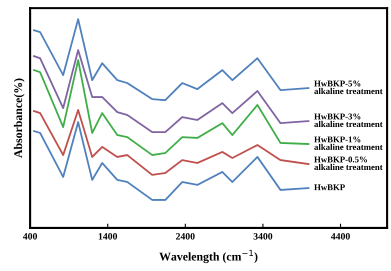 This screenshot has width=391, height=271. I want to click on series-label: HwBKP, so click(329, 187).